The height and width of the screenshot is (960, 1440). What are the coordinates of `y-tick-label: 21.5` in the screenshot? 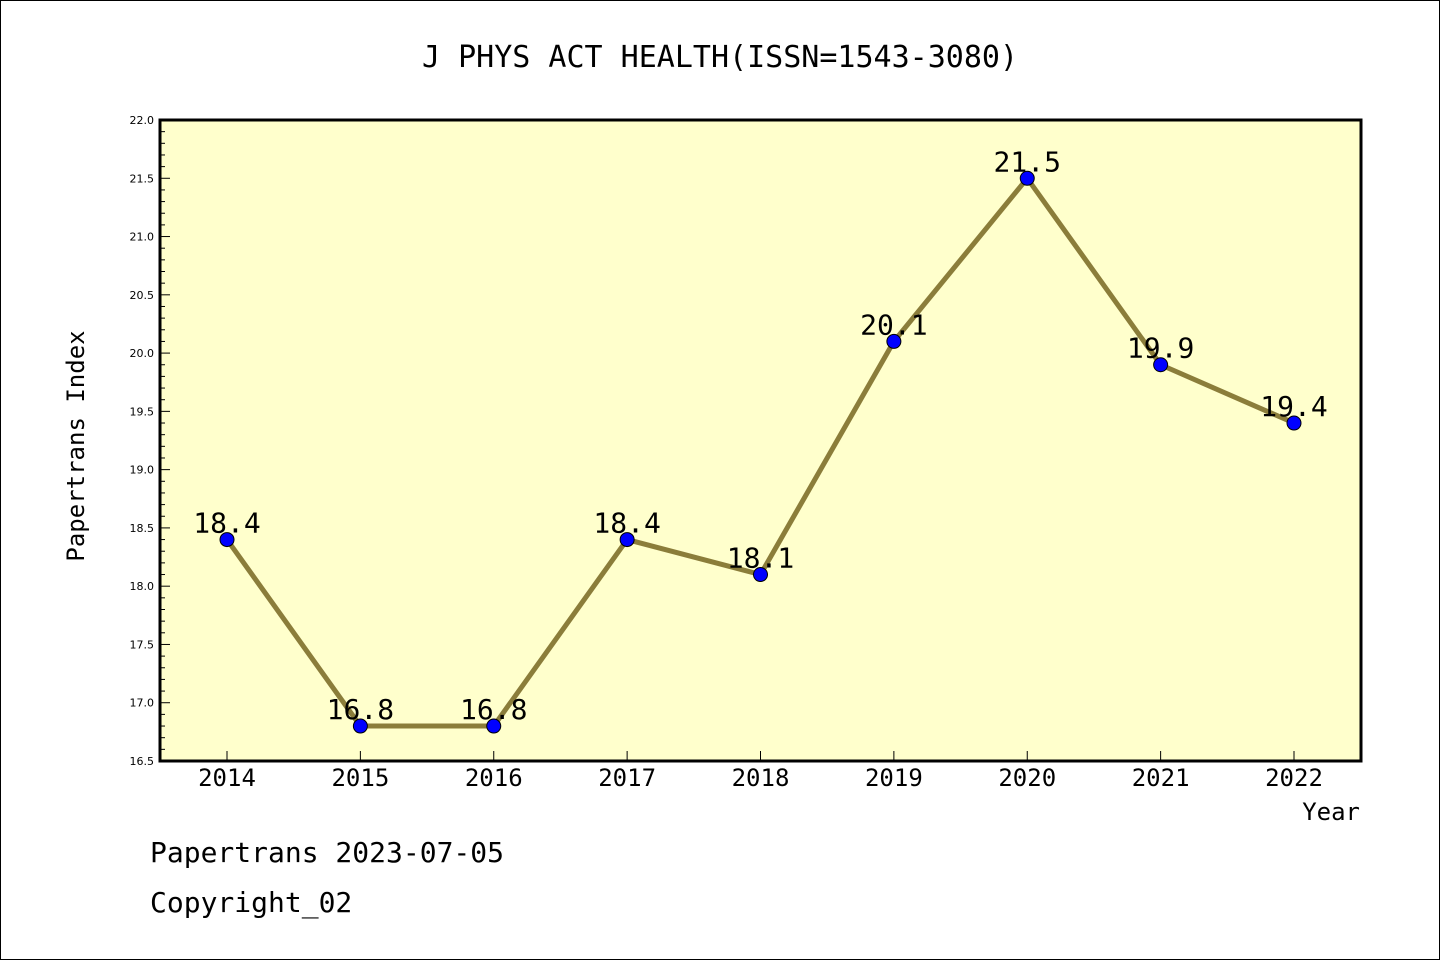 It's located at (142, 178).